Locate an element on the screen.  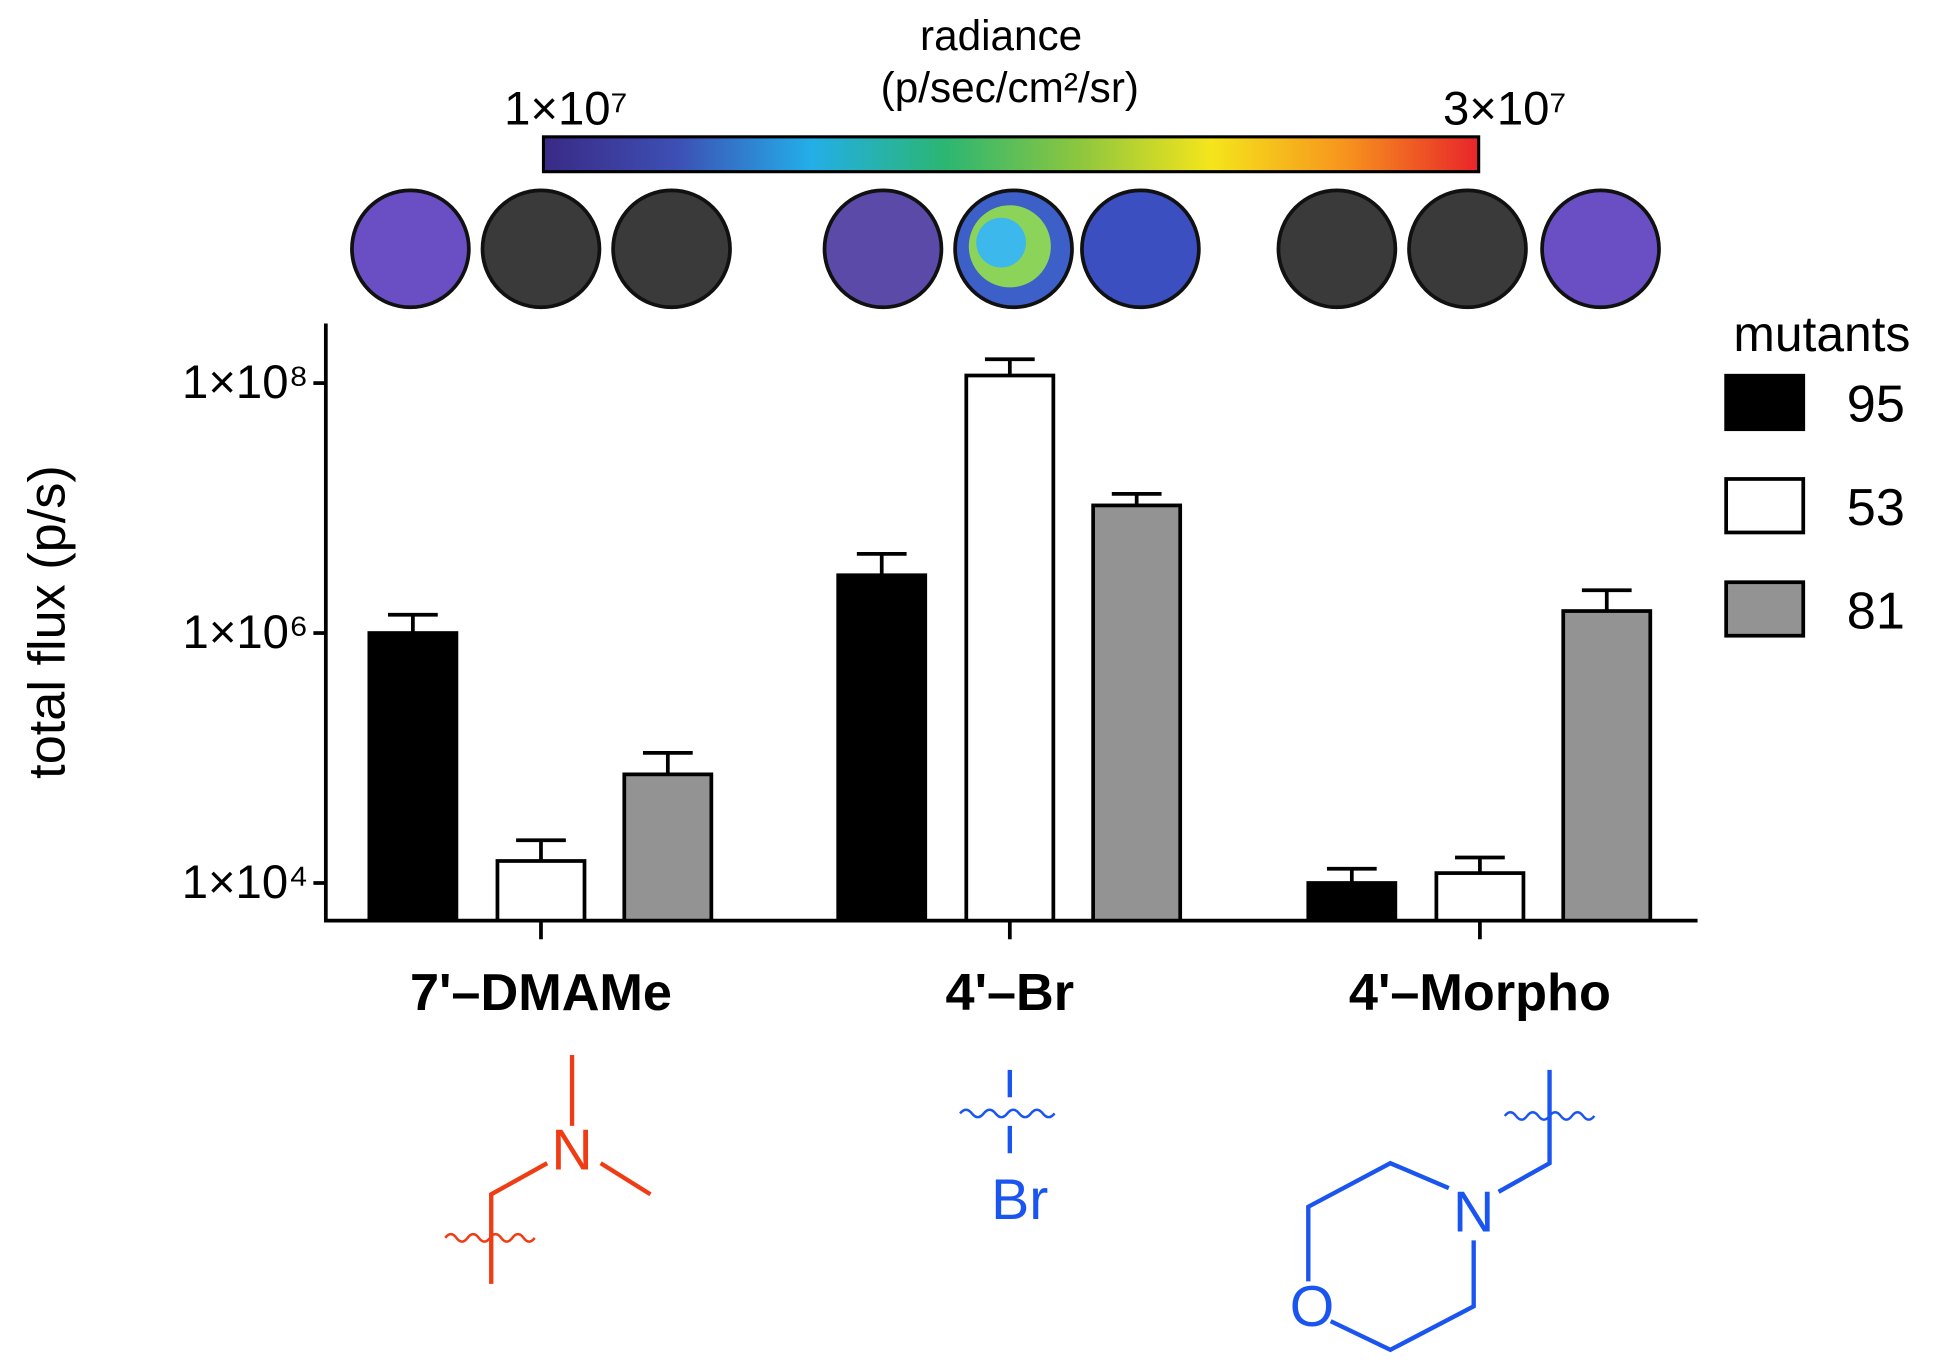
colorbar is located at coordinates (1011, 154).